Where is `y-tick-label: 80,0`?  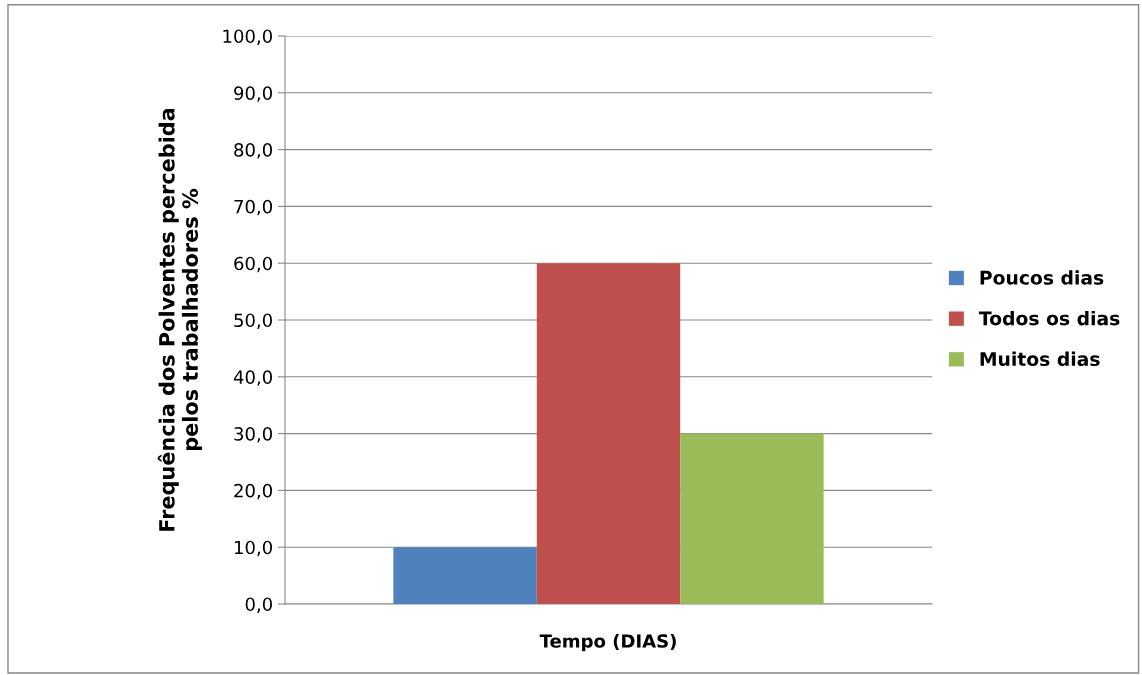
y-tick-label: 80,0 is located at coordinates (253, 151).